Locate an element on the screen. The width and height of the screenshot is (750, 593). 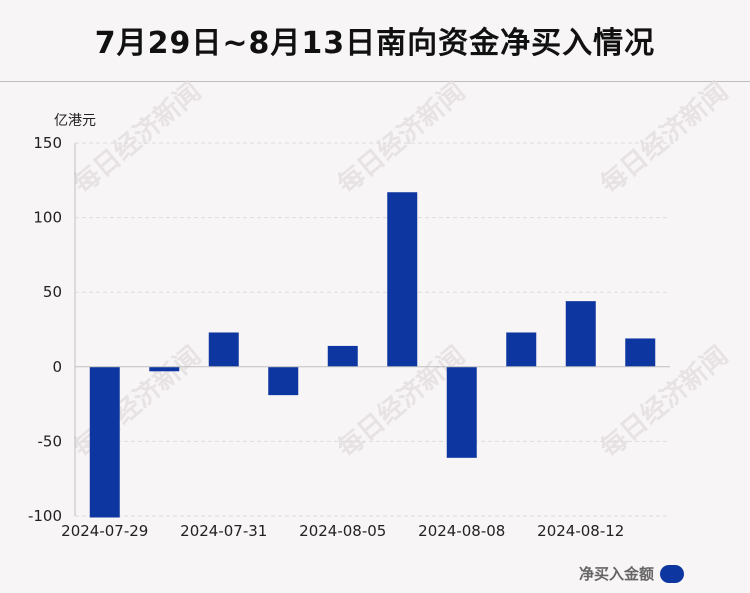
chart-title: 7月29日~8月13日南向资金净买入情况 is located at coordinates (375, 43).